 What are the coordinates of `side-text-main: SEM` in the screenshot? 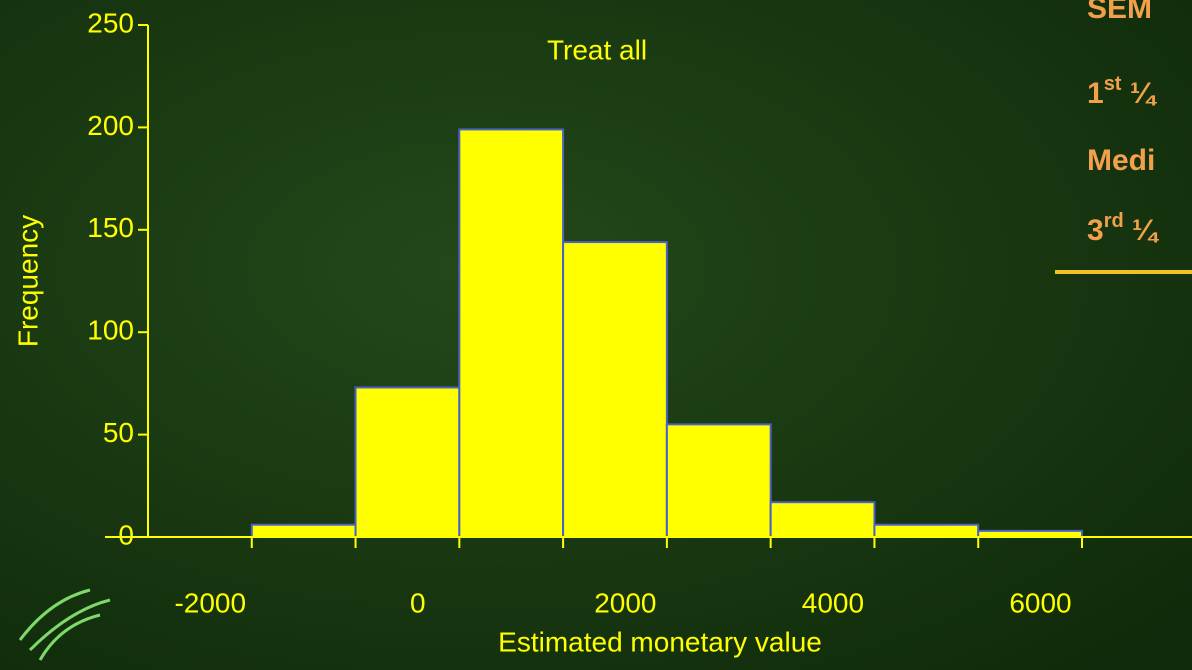 It's located at (1119, 12).